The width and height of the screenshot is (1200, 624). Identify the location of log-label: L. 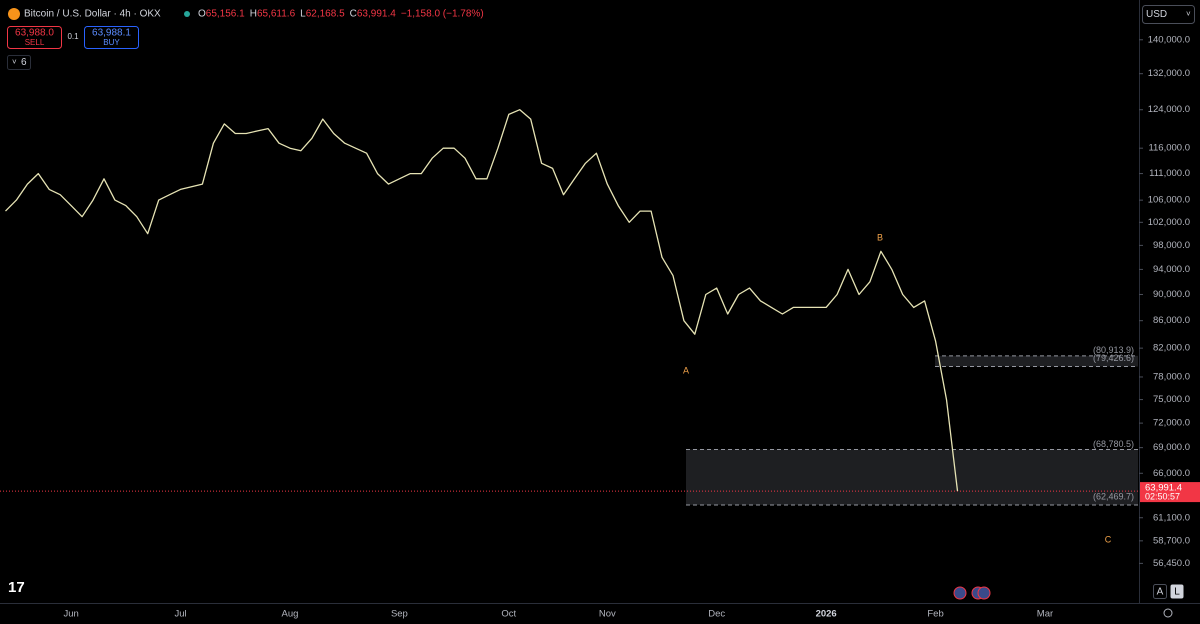
(1177, 592).